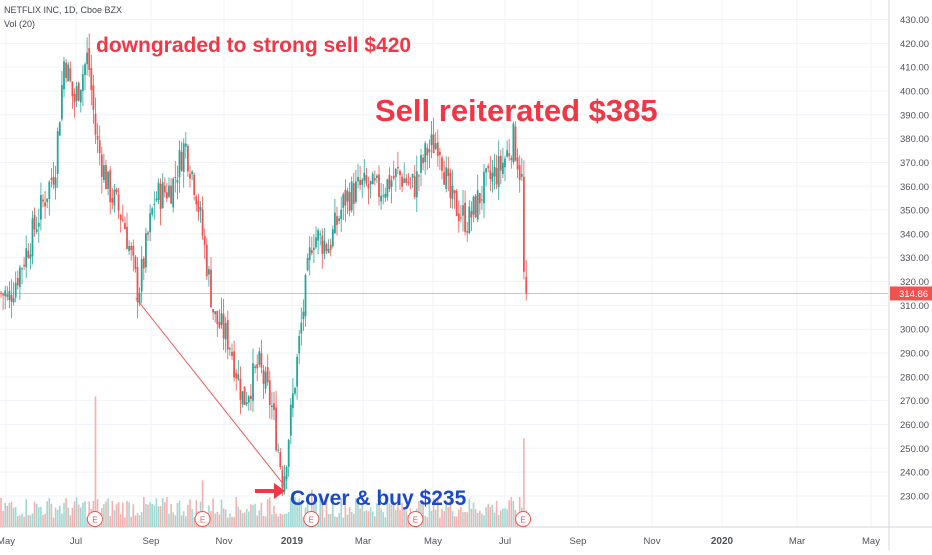 The image size is (932, 555). I want to click on price-tick-label: 320.00, so click(914, 282).